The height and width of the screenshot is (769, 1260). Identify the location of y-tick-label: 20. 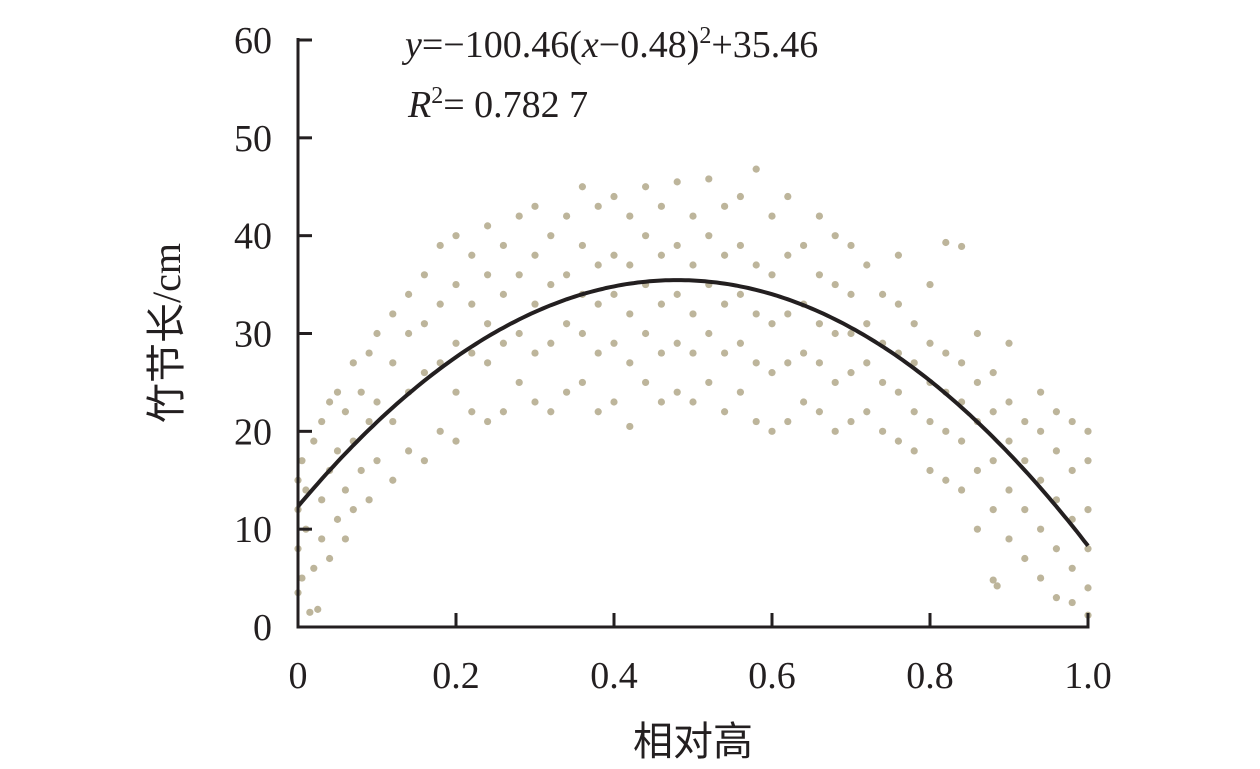
(253, 432).